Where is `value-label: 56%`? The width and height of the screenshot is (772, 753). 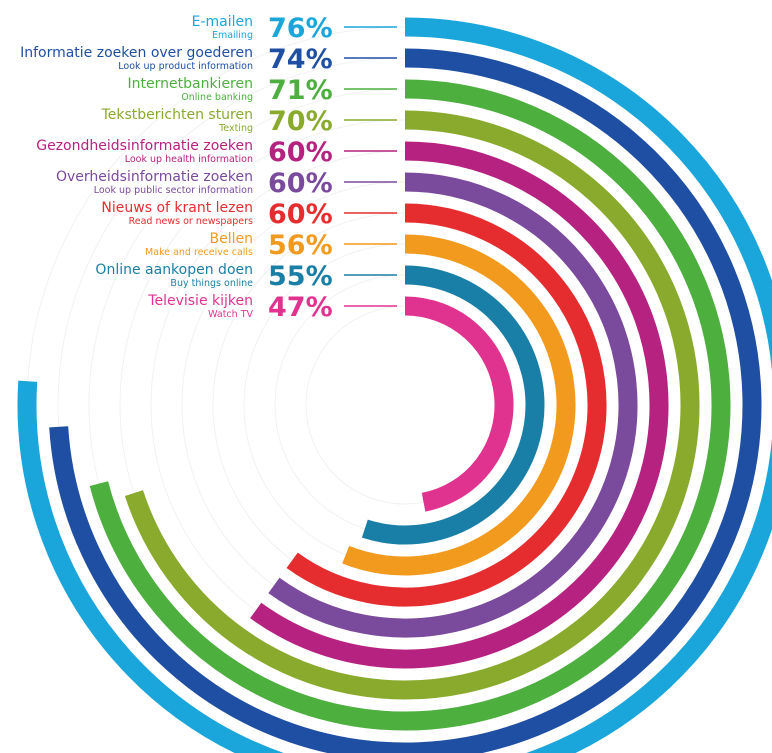 value-label: 56% is located at coordinates (300, 245).